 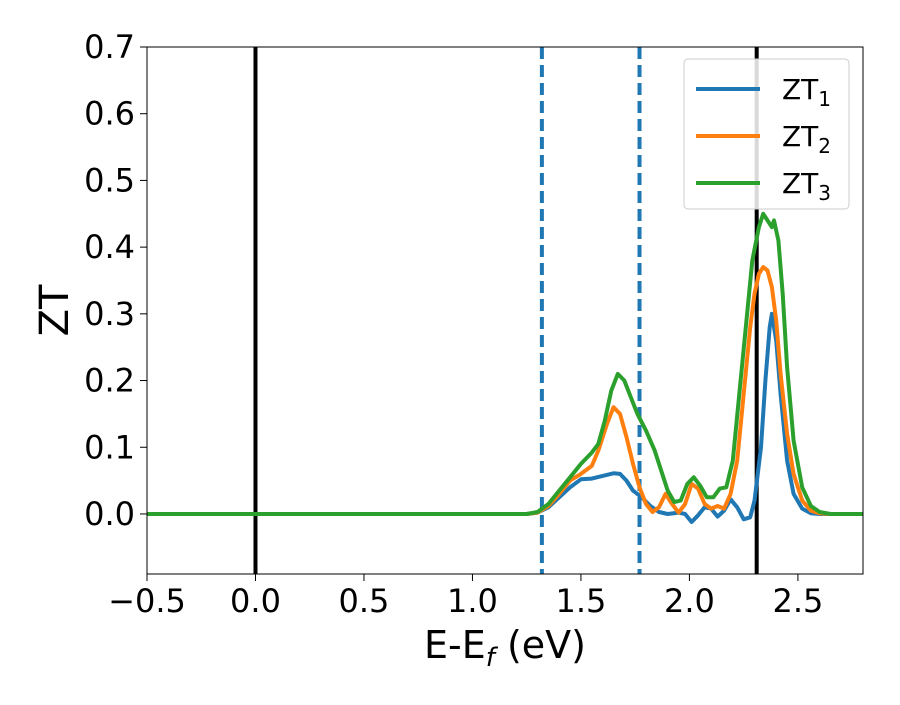 What do you see at coordinates (147, 601) in the screenshot?
I see `x-tick-label: −0.5` at bounding box center [147, 601].